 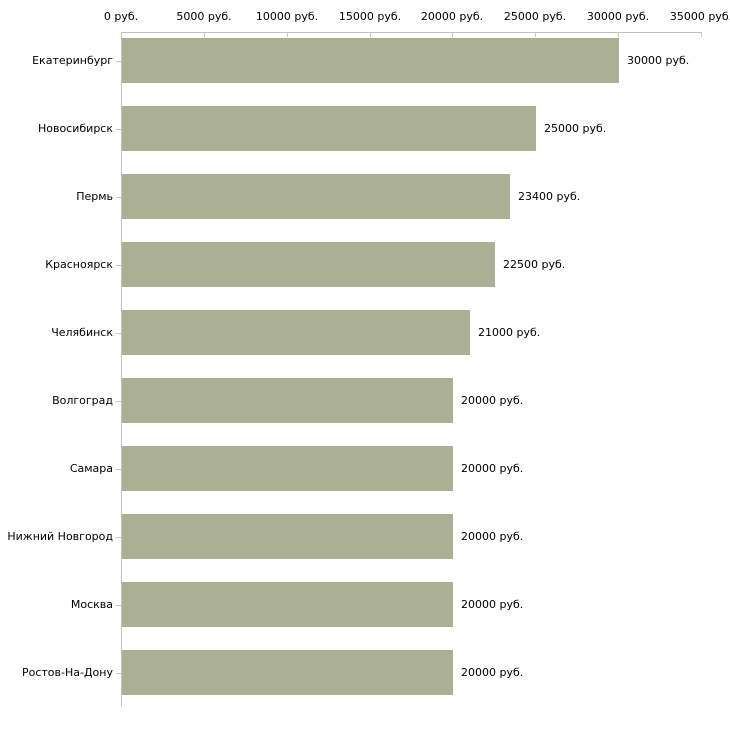 What do you see at coordinates (370, 16) in the screenshot?
I see `x-axis-tick-label: 15000 руб.` at bounding box center [370, 16].